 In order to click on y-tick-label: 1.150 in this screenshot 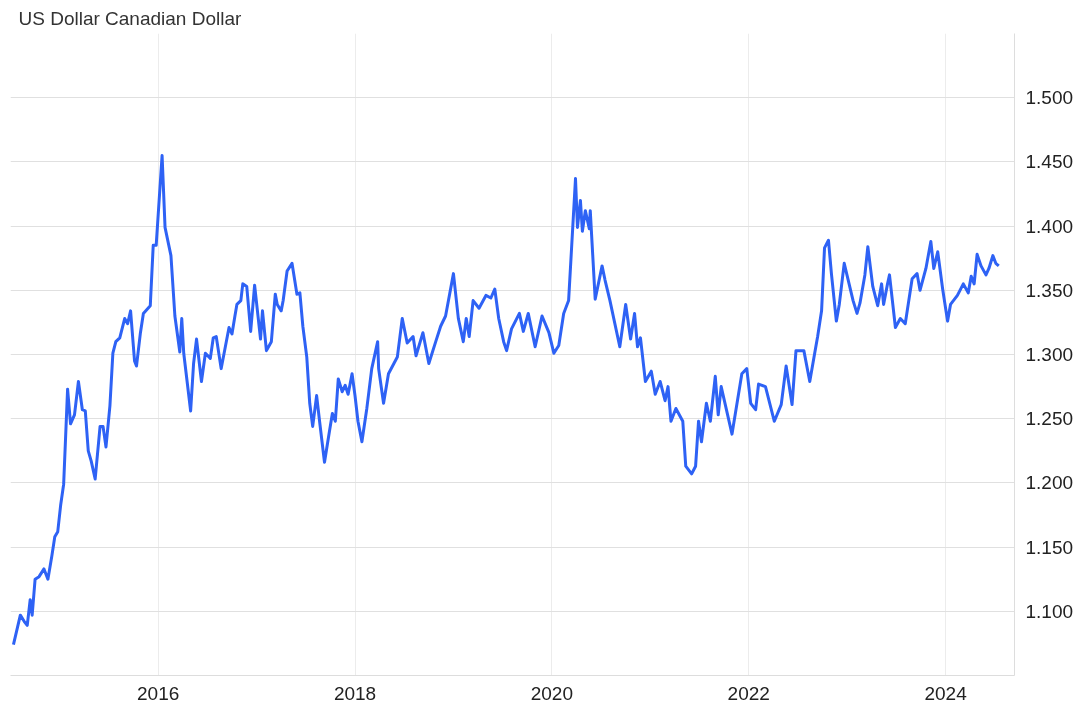, I will do `click(1049, 547)`.